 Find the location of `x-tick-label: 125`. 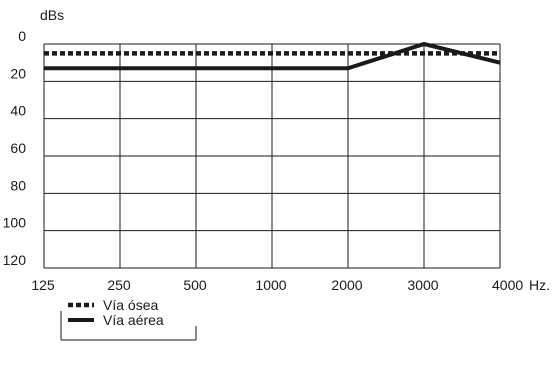

x-tick-label: 125 is located at coordinates (43, 285).